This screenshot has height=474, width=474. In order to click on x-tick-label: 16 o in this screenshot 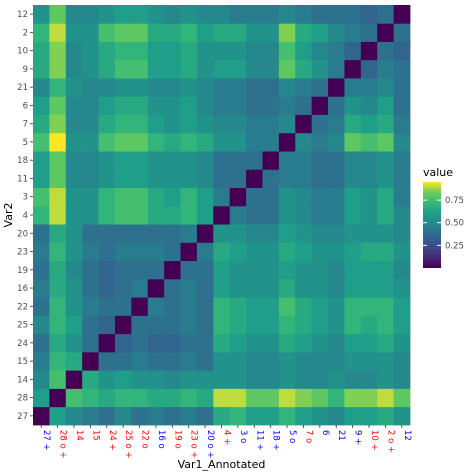, I will do `click(161, 439)`.